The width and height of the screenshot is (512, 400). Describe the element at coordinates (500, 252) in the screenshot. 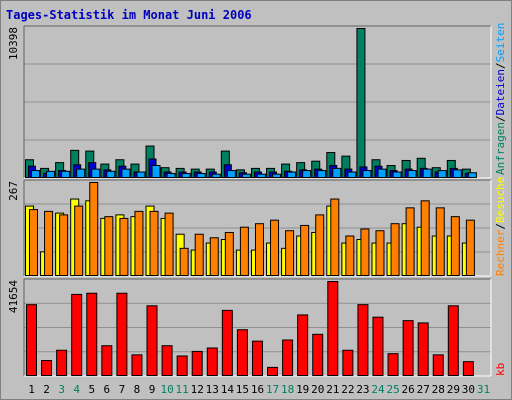

I see `legend-middle-panel-part-0: Rechner` at that location.